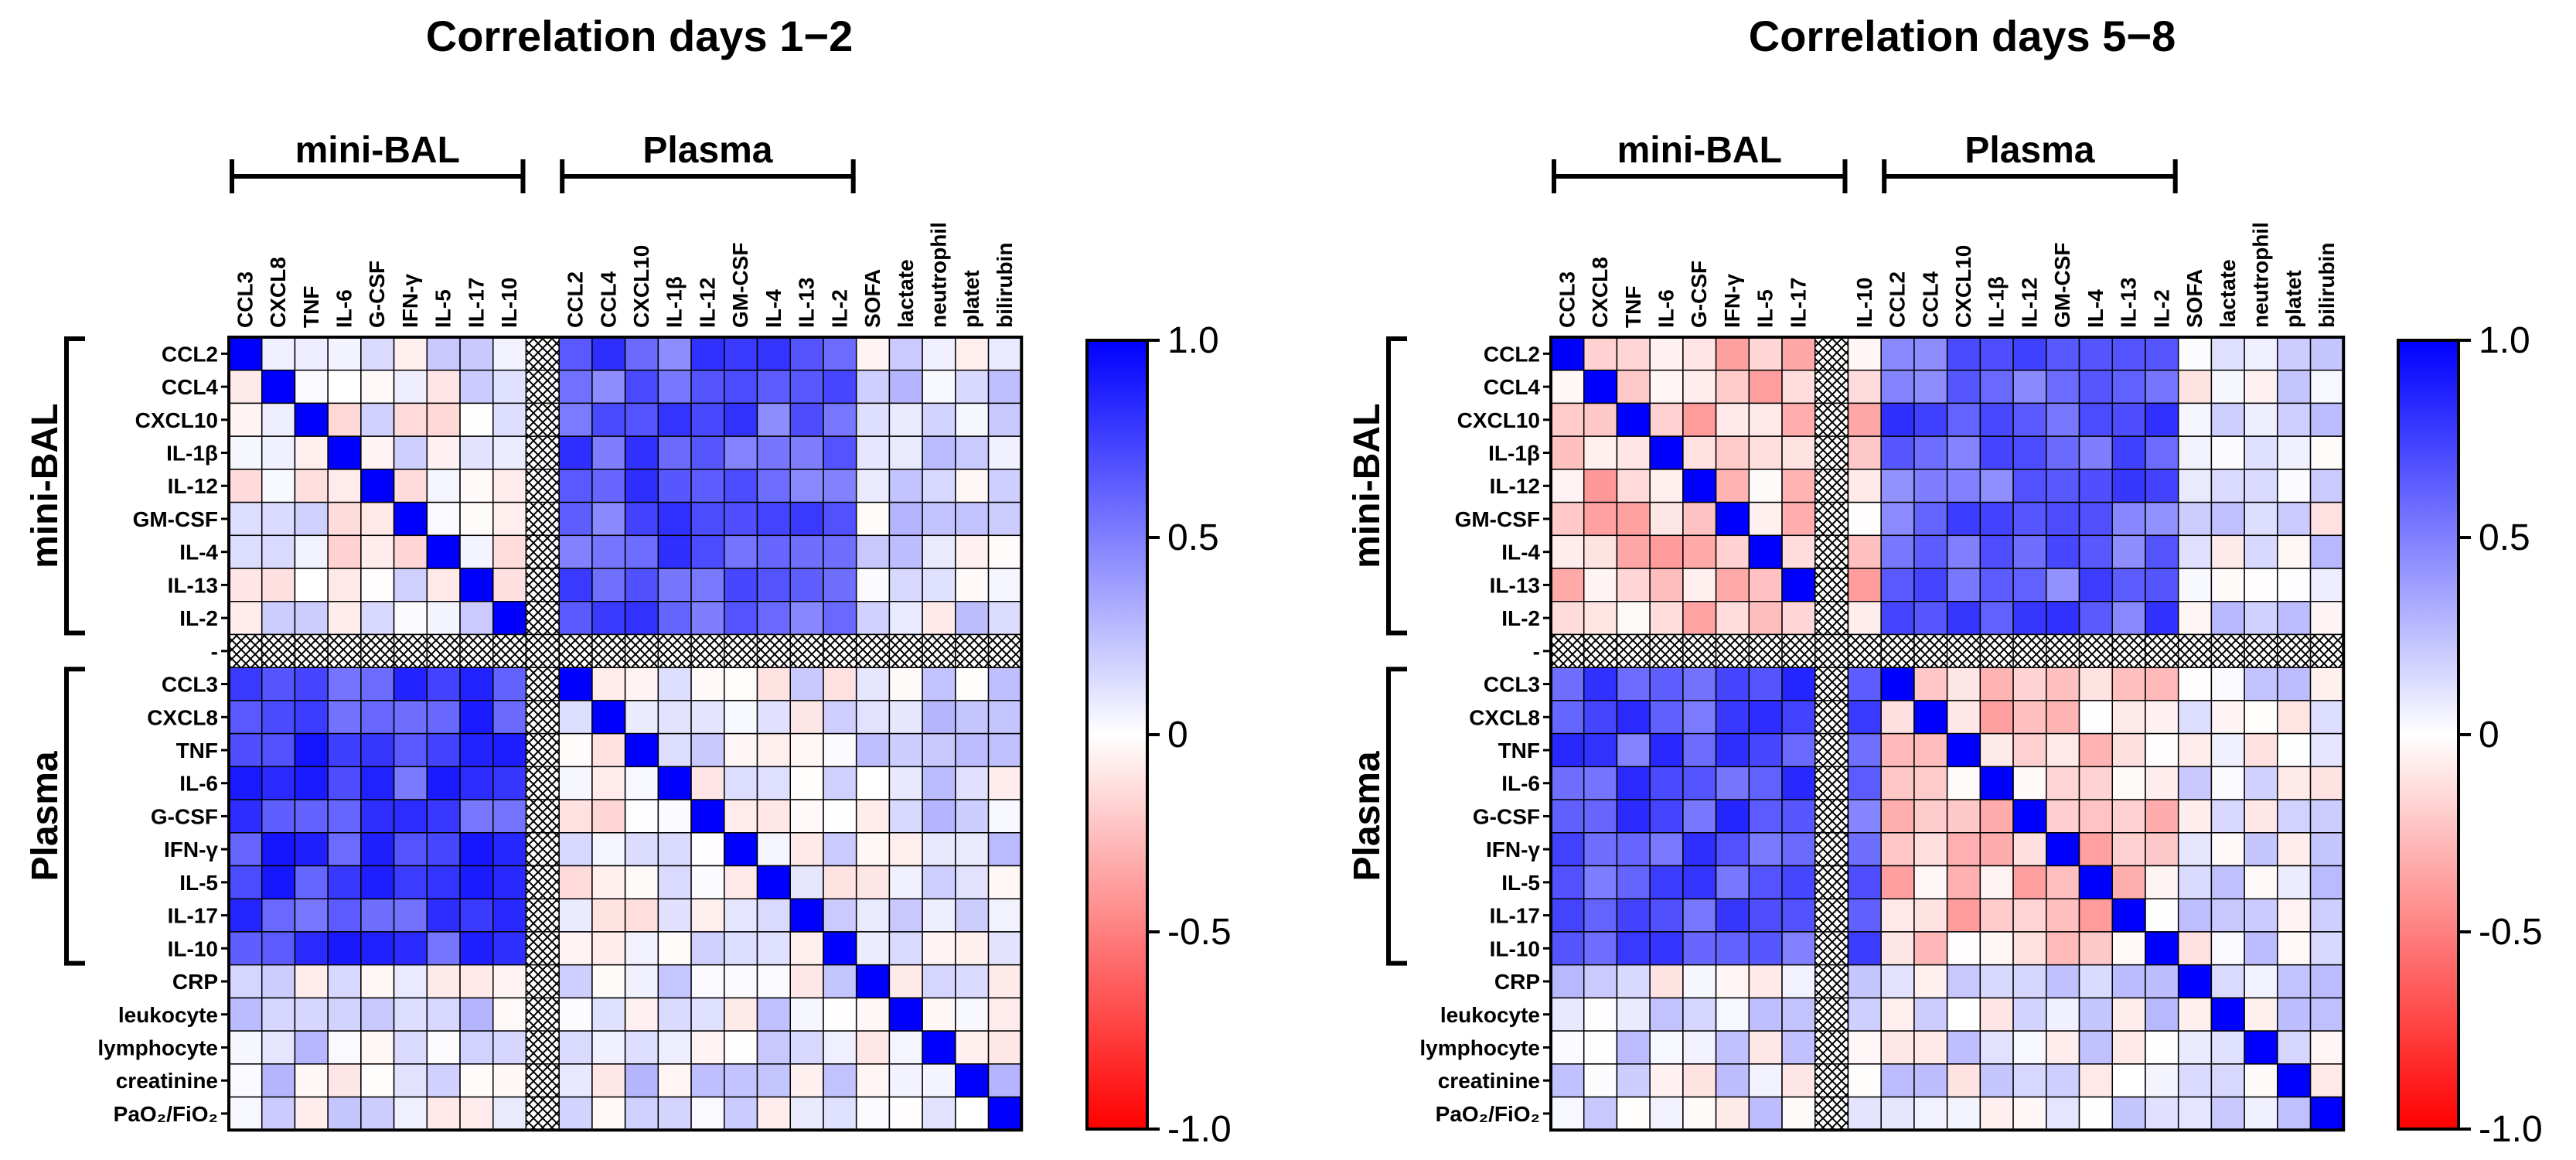 The width and height of the screenshot is (2576, 1160). I want to click on row-label-dash: -, so click(1536, 652).